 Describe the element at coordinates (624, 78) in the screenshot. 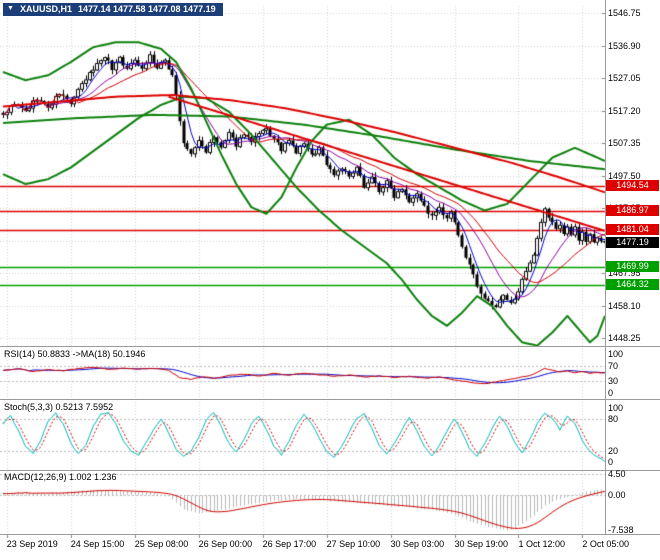

I see `price-axis-tick: 1527.05` at that location.